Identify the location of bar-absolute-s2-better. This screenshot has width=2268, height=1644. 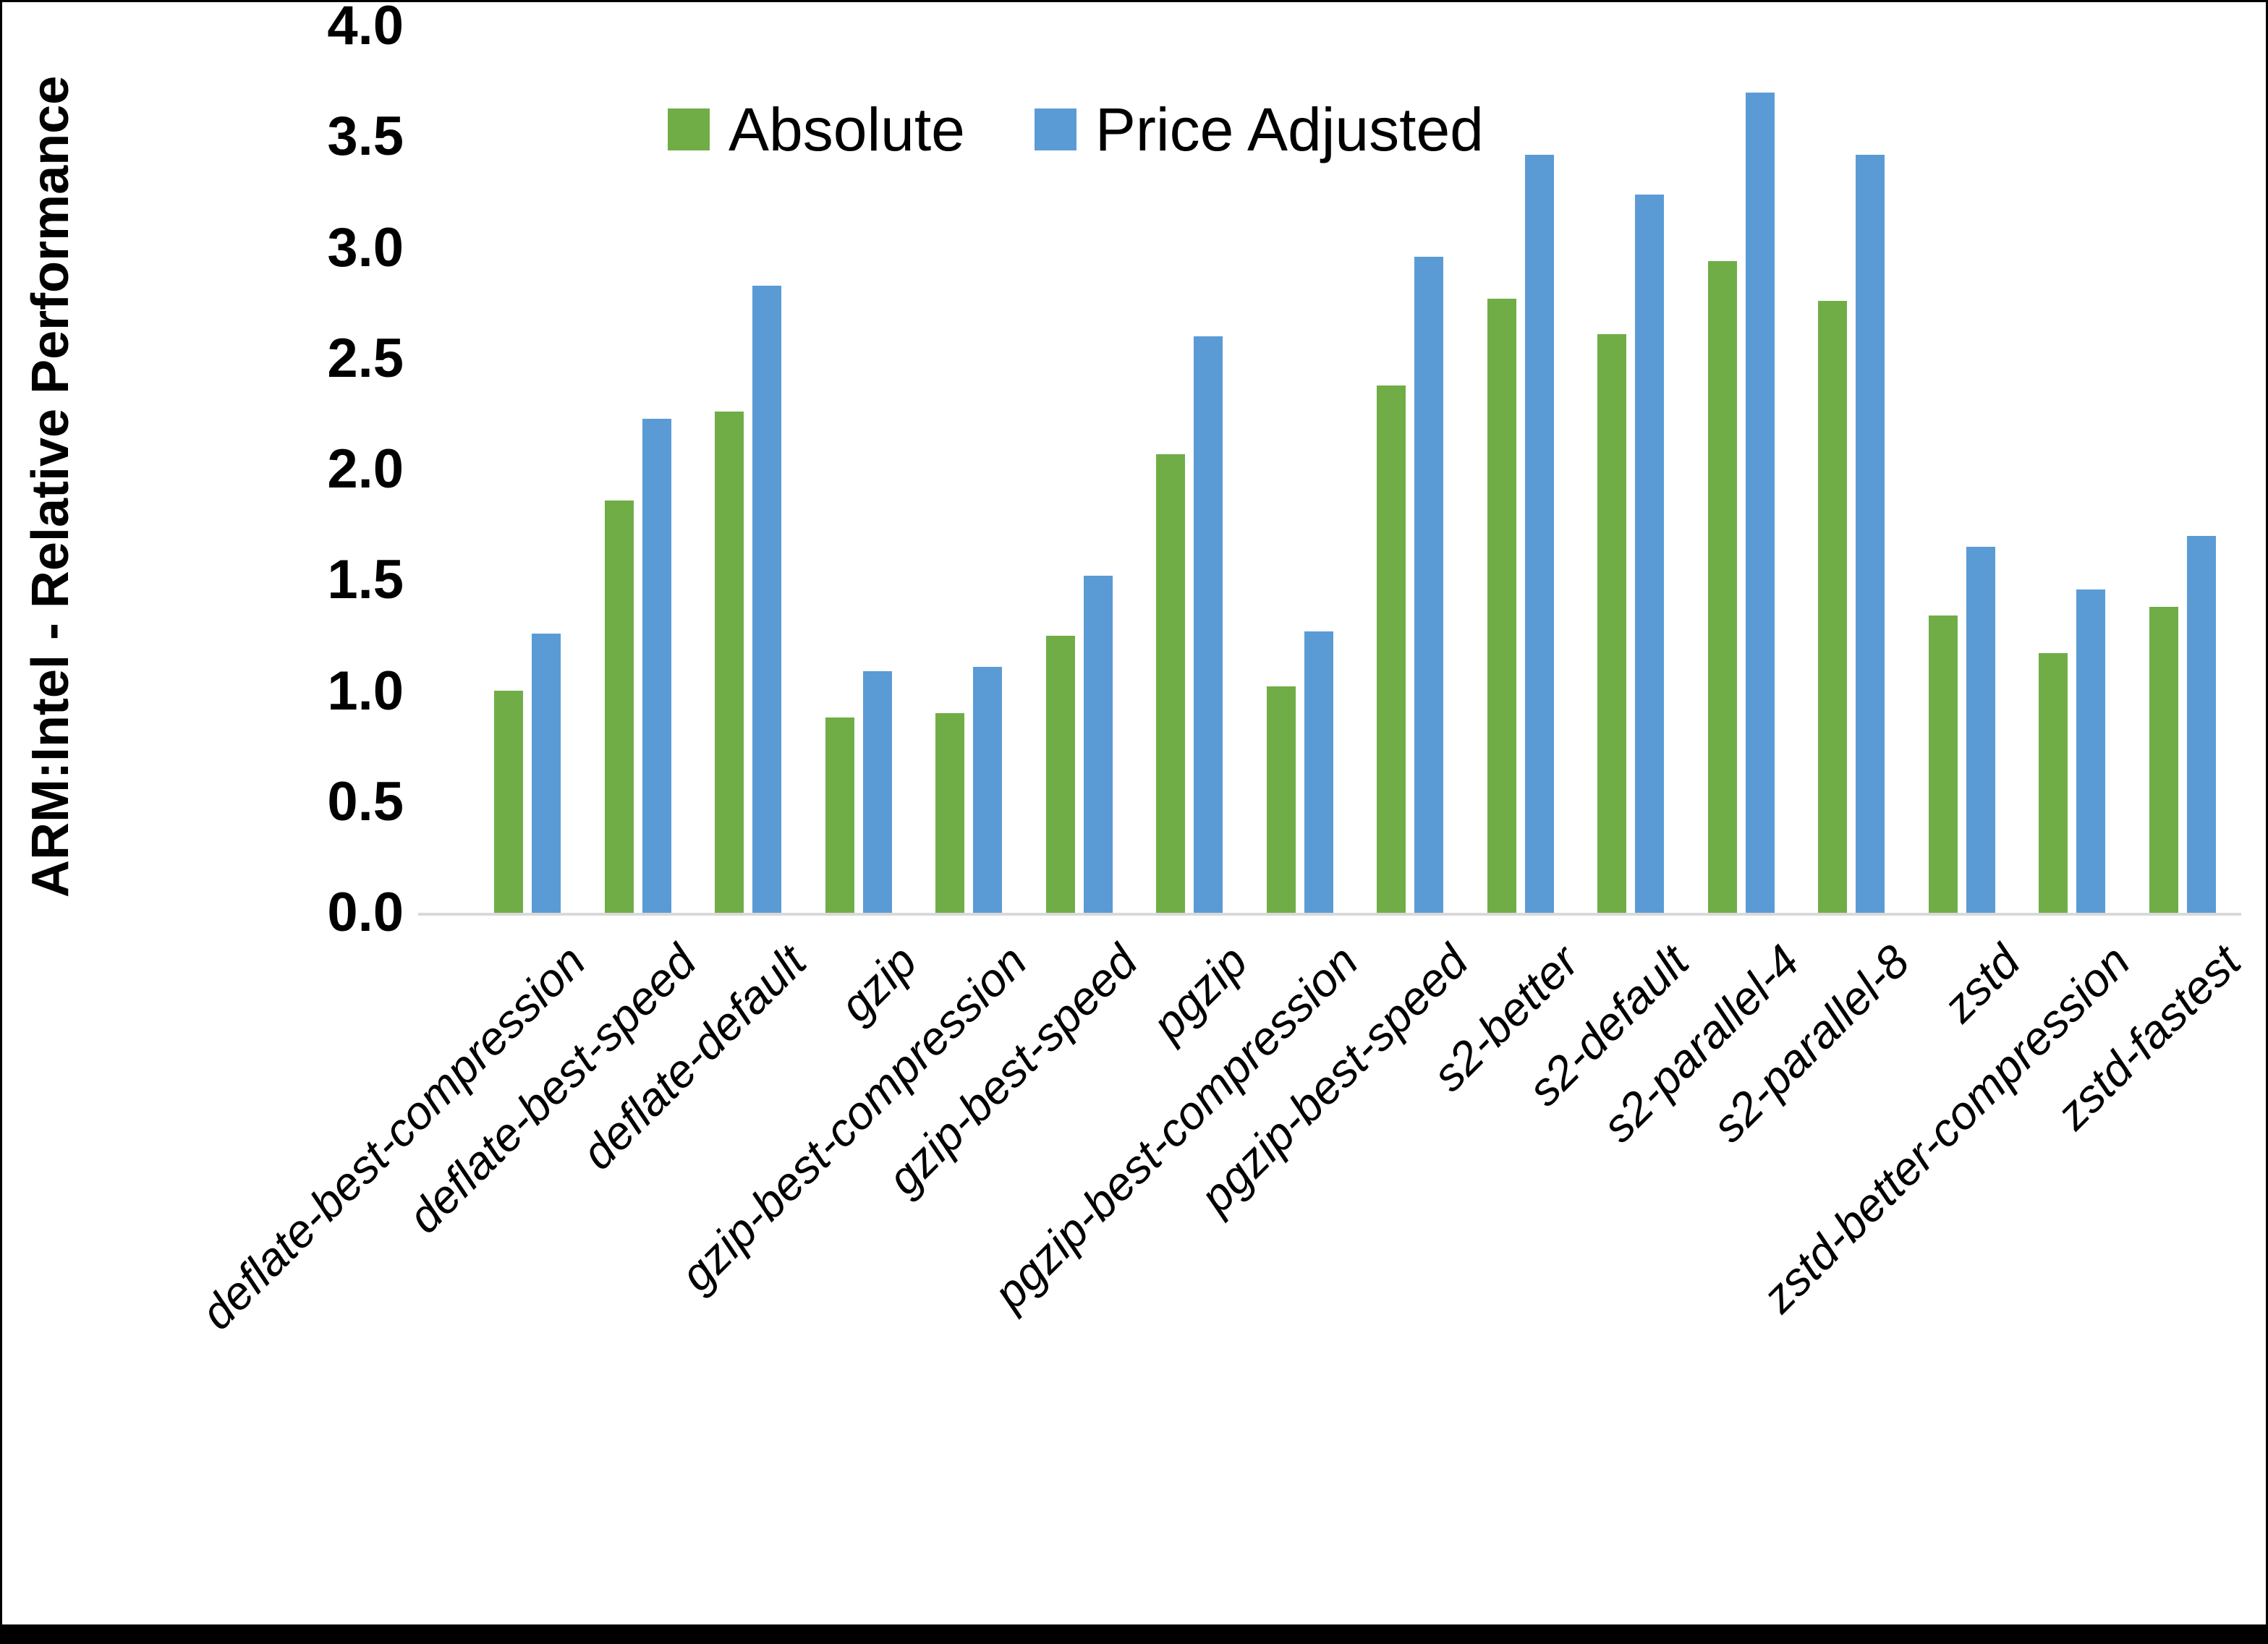
(1501, 606).